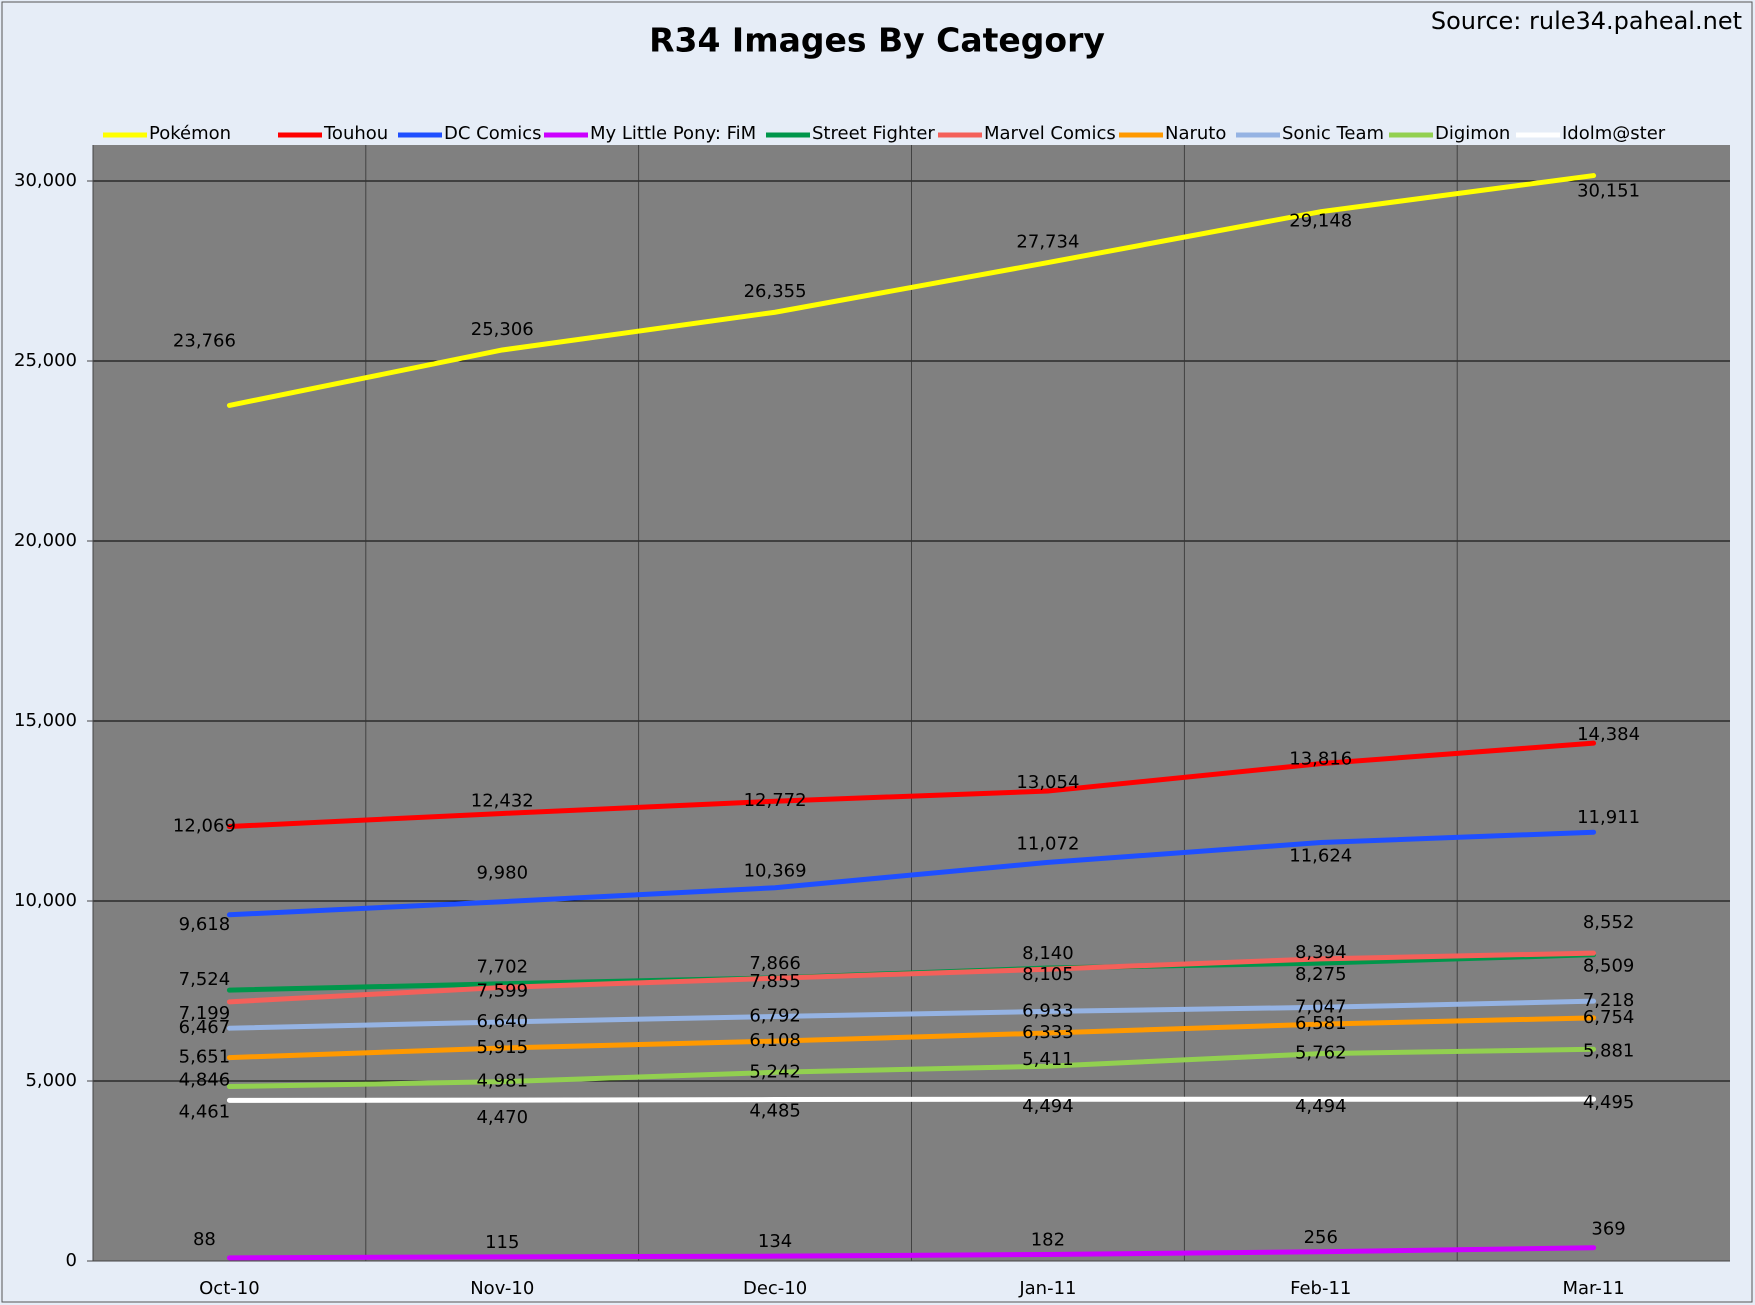 The image size is (1755, 1305). I want to click on data-label: 12,772, so click(775, 800).